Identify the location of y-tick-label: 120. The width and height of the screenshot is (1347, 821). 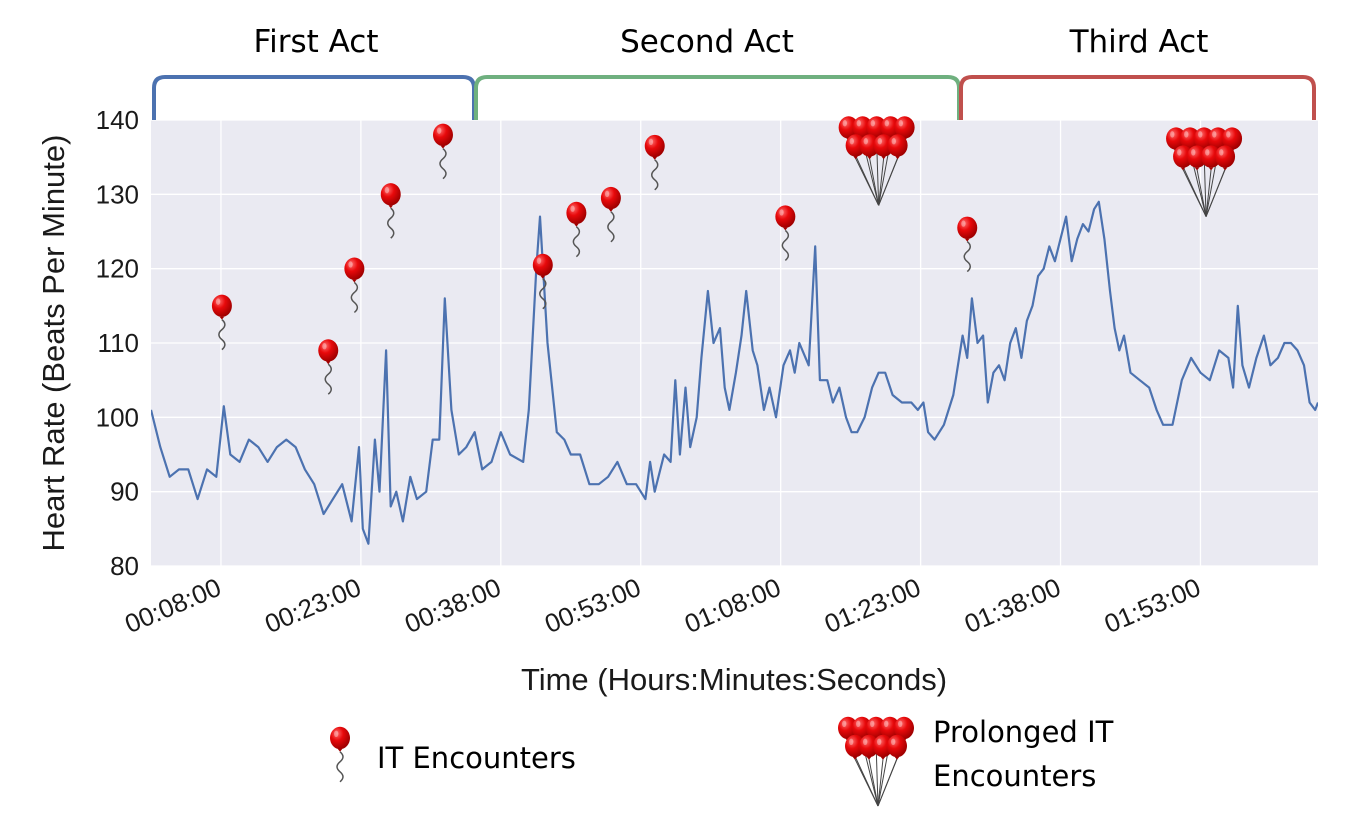
(117, 269).